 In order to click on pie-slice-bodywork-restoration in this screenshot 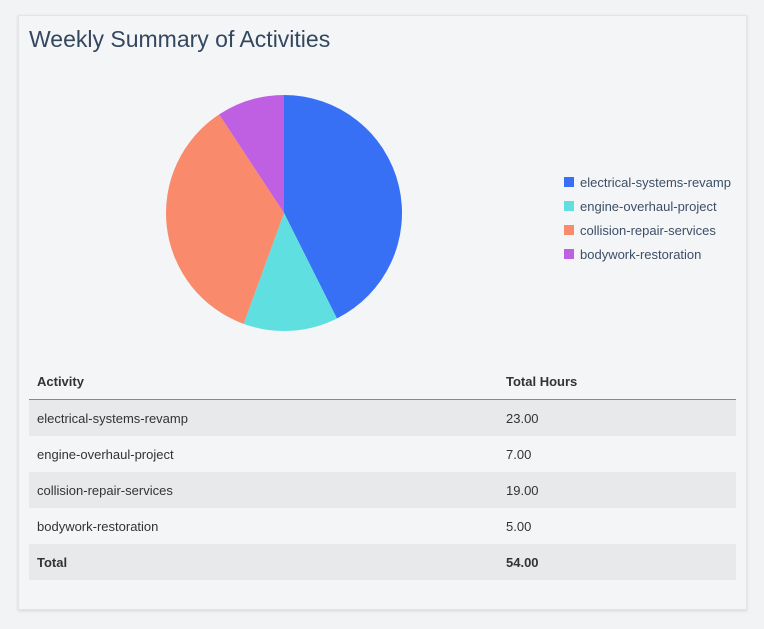, I will do `click(251, 154)`.